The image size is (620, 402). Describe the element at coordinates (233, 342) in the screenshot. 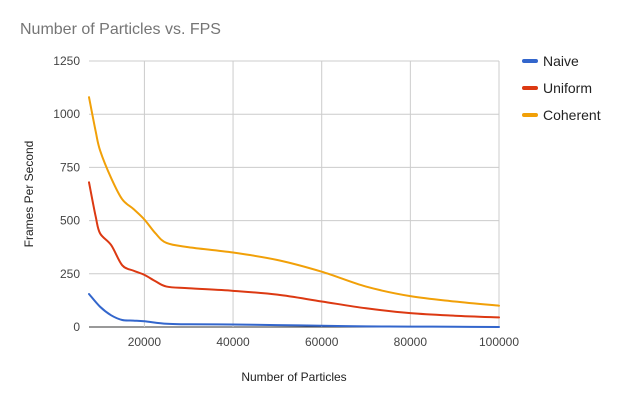

I see `x-tick-label: 40000` at that location.